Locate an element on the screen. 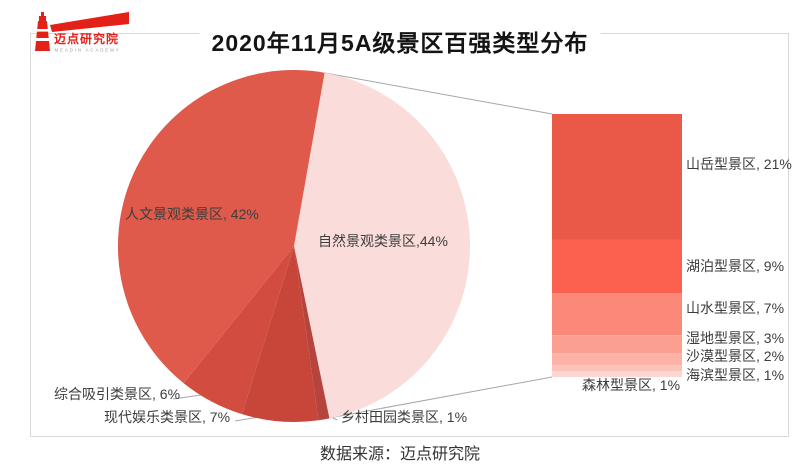 The image size is (800, 465). logo-cn-text: 迈点研究院 is located at coordinates (86, 38).